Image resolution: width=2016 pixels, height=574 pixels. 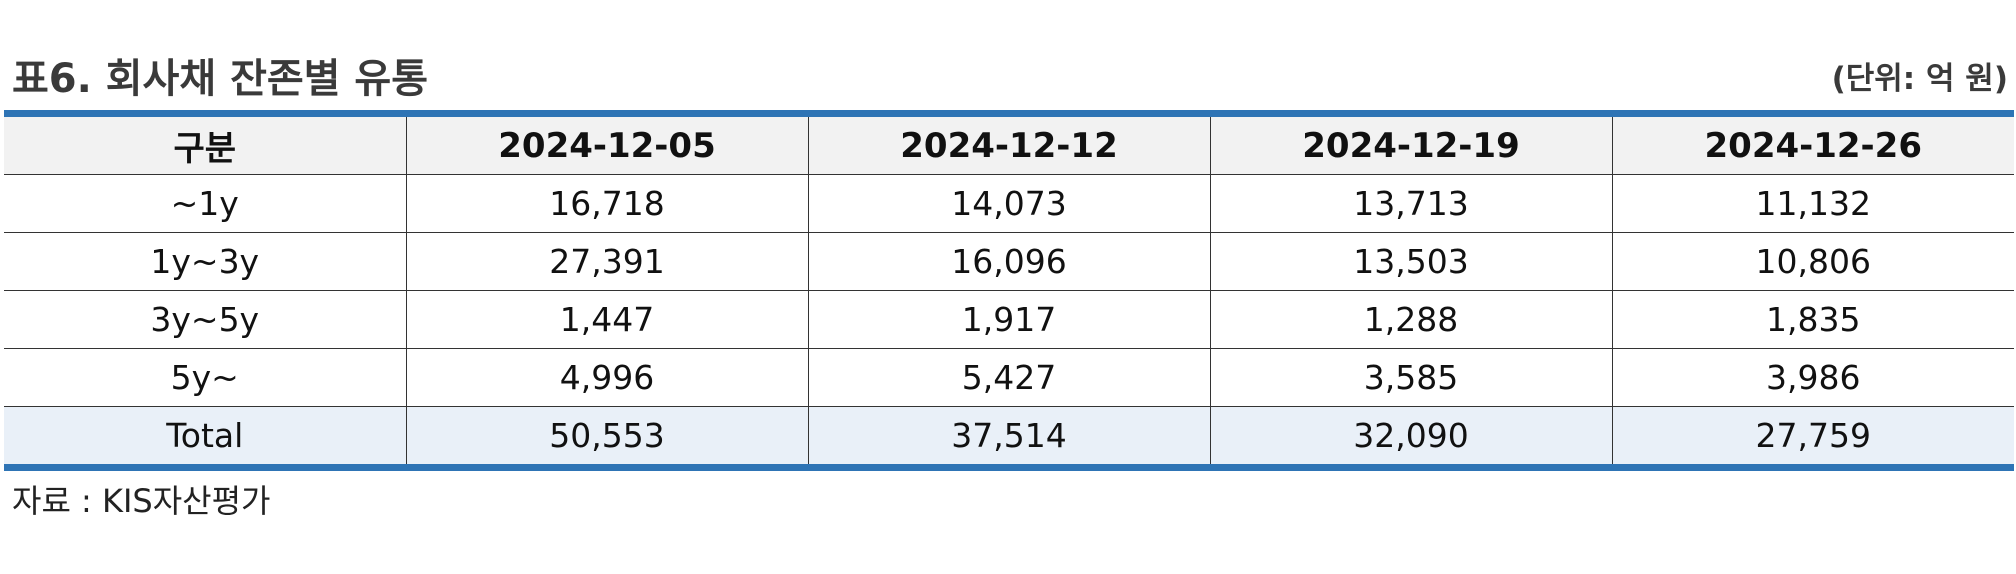 I want to click on table-cell: 50,553, so click(x=606, y=437).